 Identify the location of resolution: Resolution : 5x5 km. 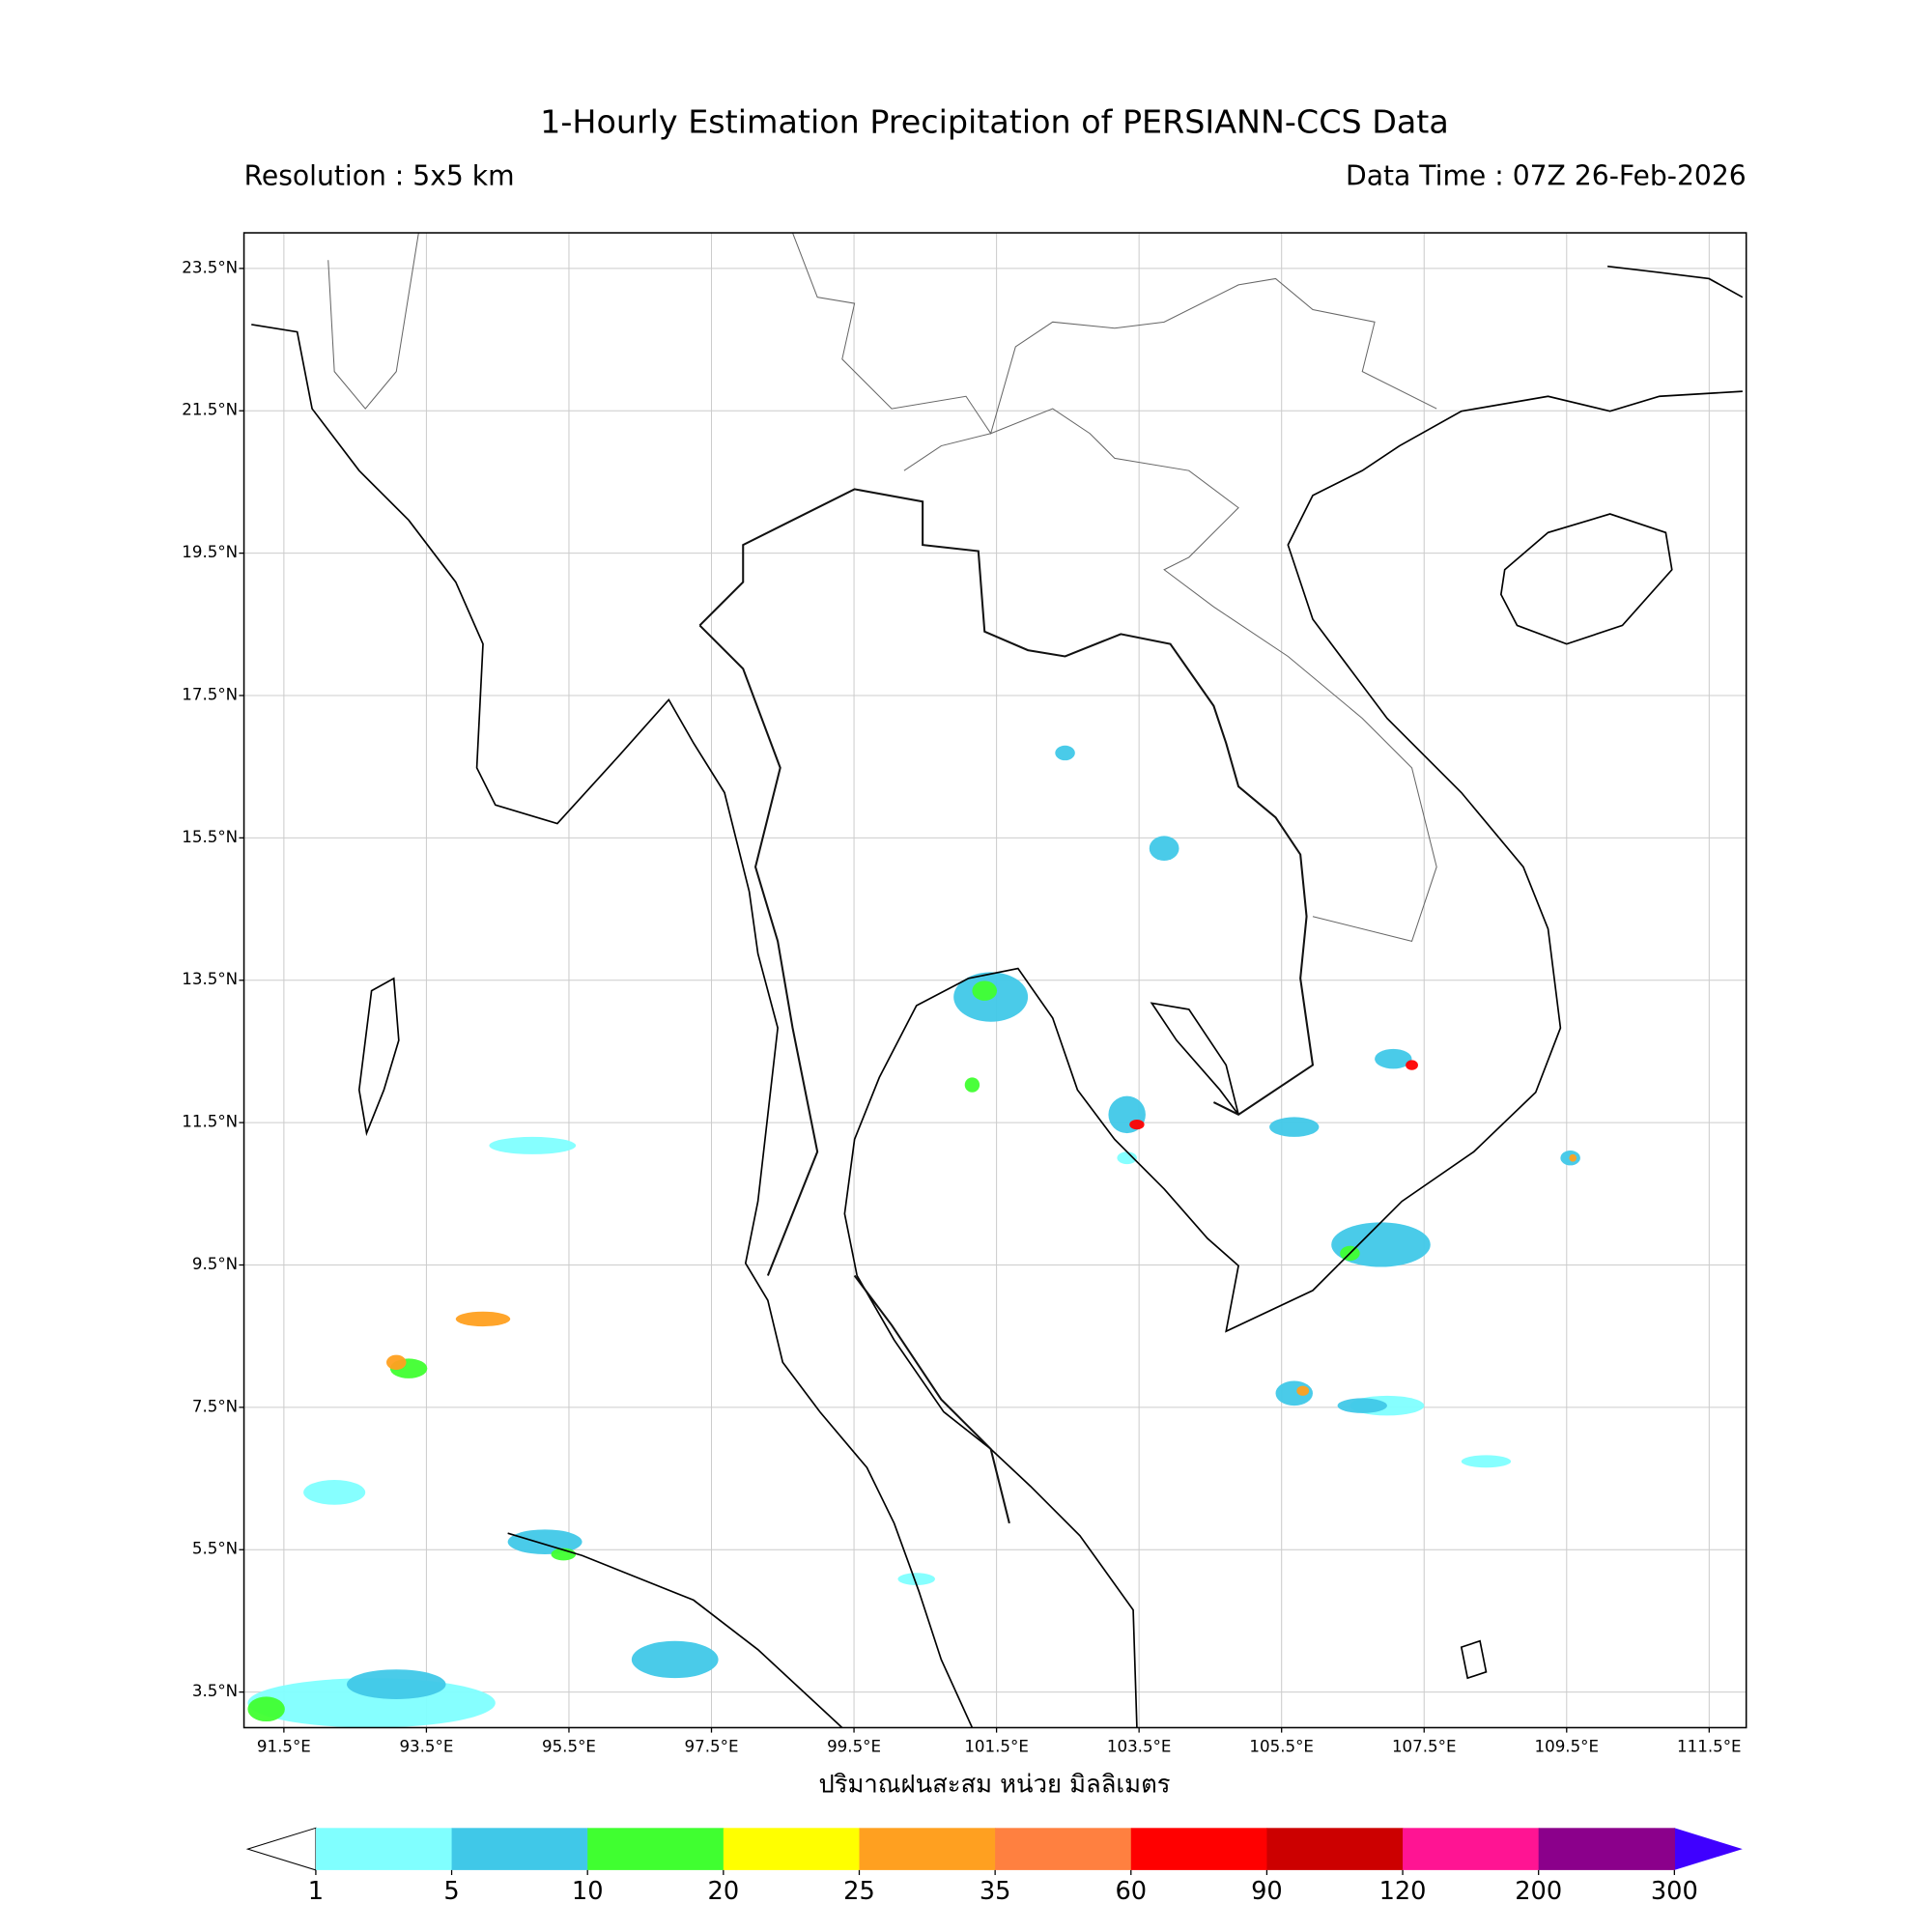
(379, 175).